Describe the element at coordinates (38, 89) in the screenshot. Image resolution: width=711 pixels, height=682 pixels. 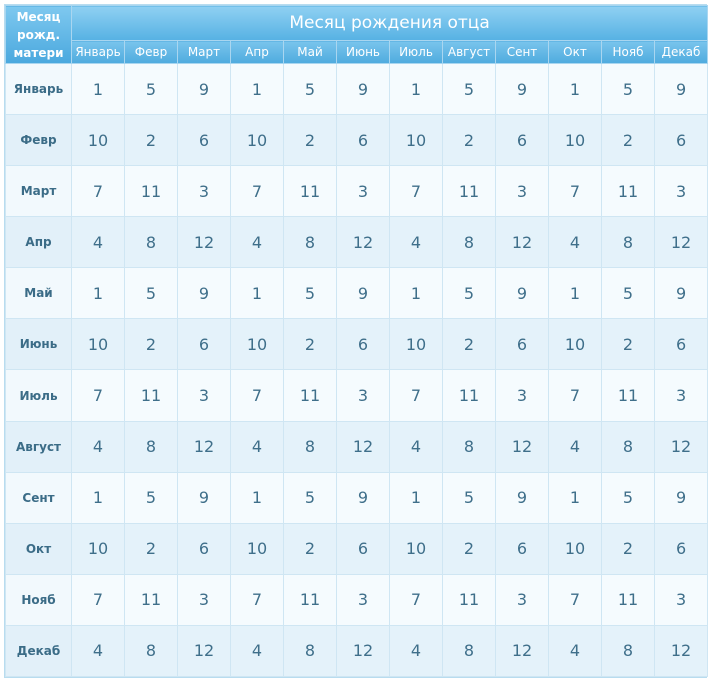
I see `row-header: Январь` at that location.